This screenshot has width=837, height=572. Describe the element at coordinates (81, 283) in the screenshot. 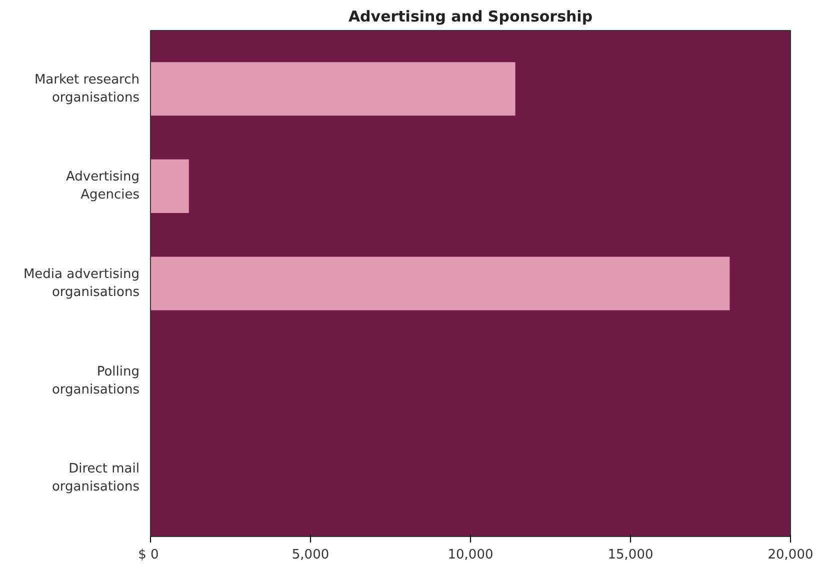

I see `y-tick-label: Media advertising organisations` at that location.